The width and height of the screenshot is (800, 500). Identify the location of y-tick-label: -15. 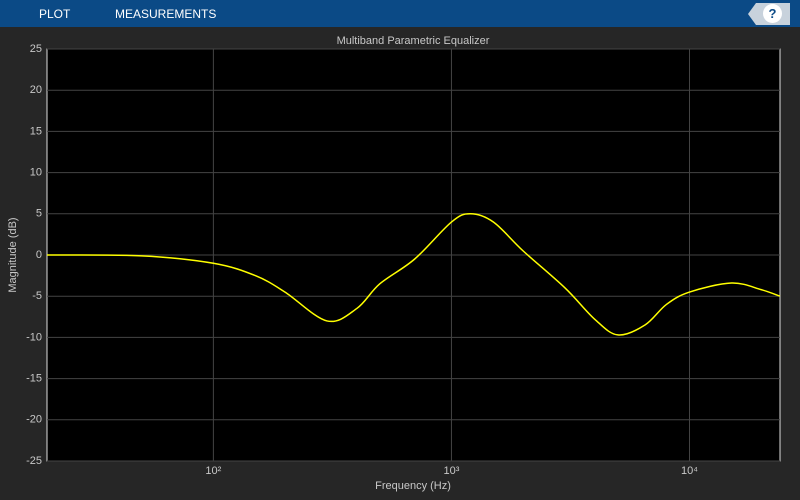
(34, 379).